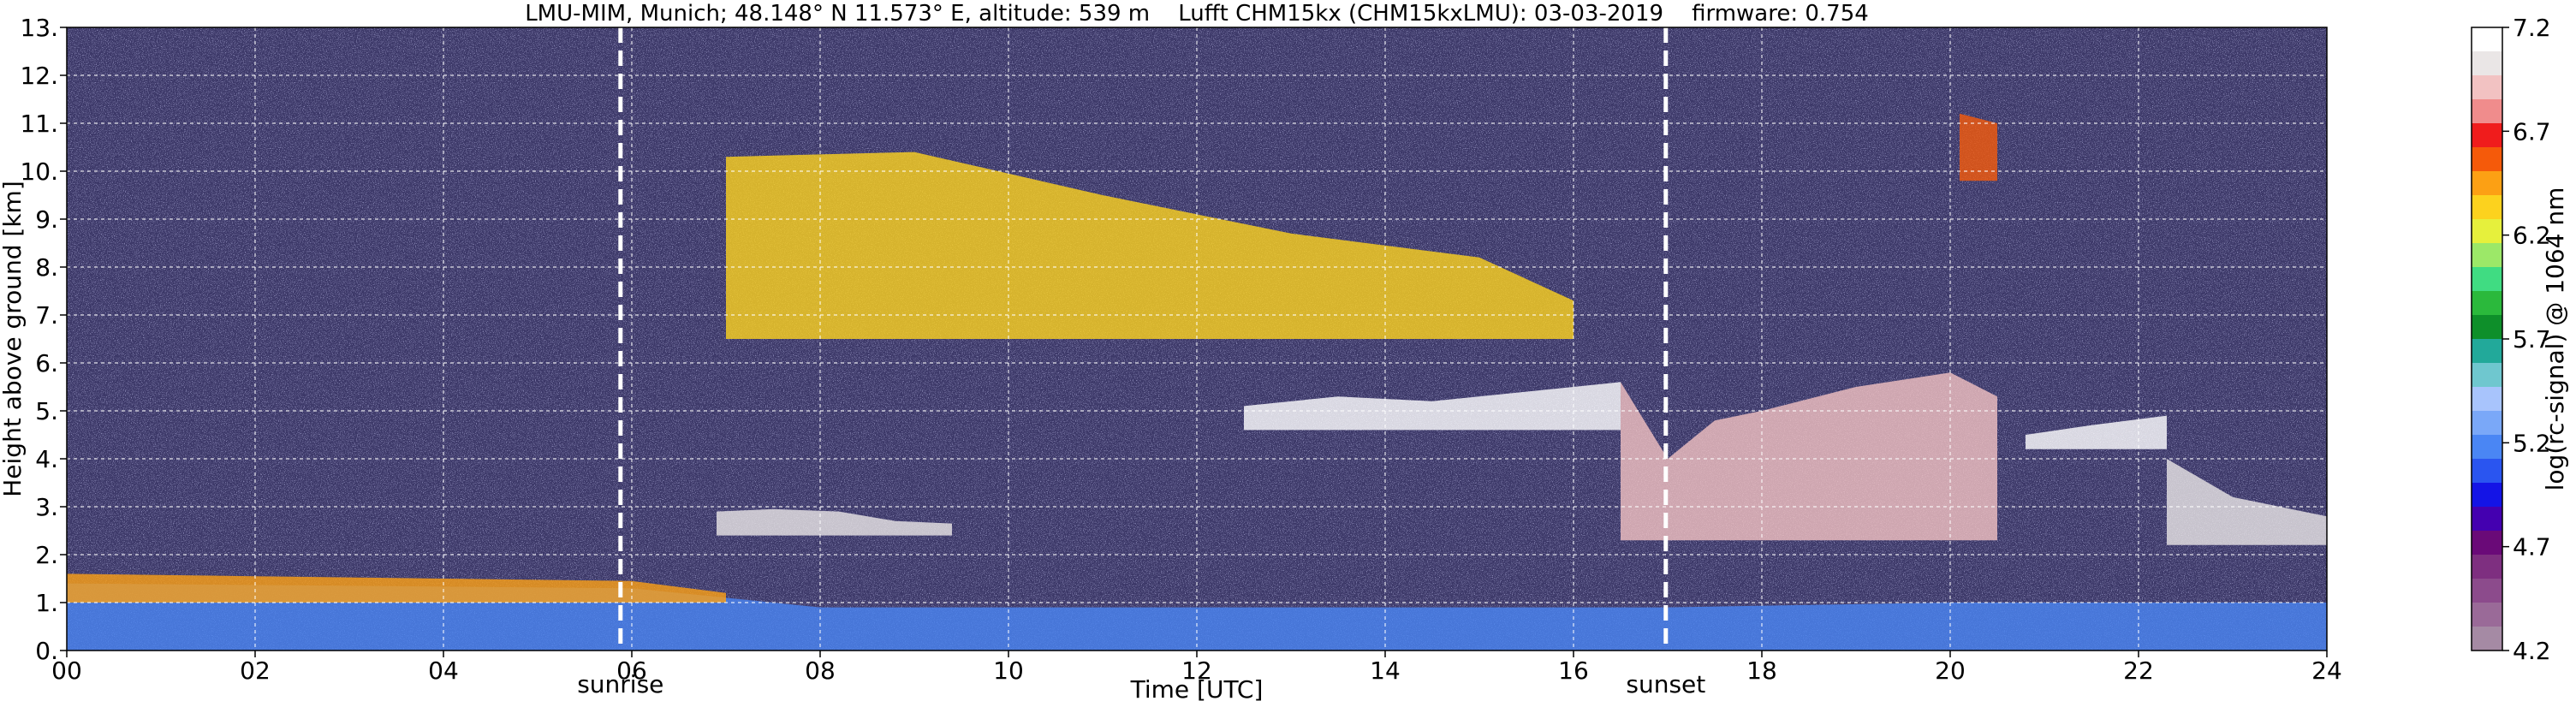  Describe the element at coordinates (14, 339) in the screenshot. I see `y-axis-label: Height above ground [km]` at that location.